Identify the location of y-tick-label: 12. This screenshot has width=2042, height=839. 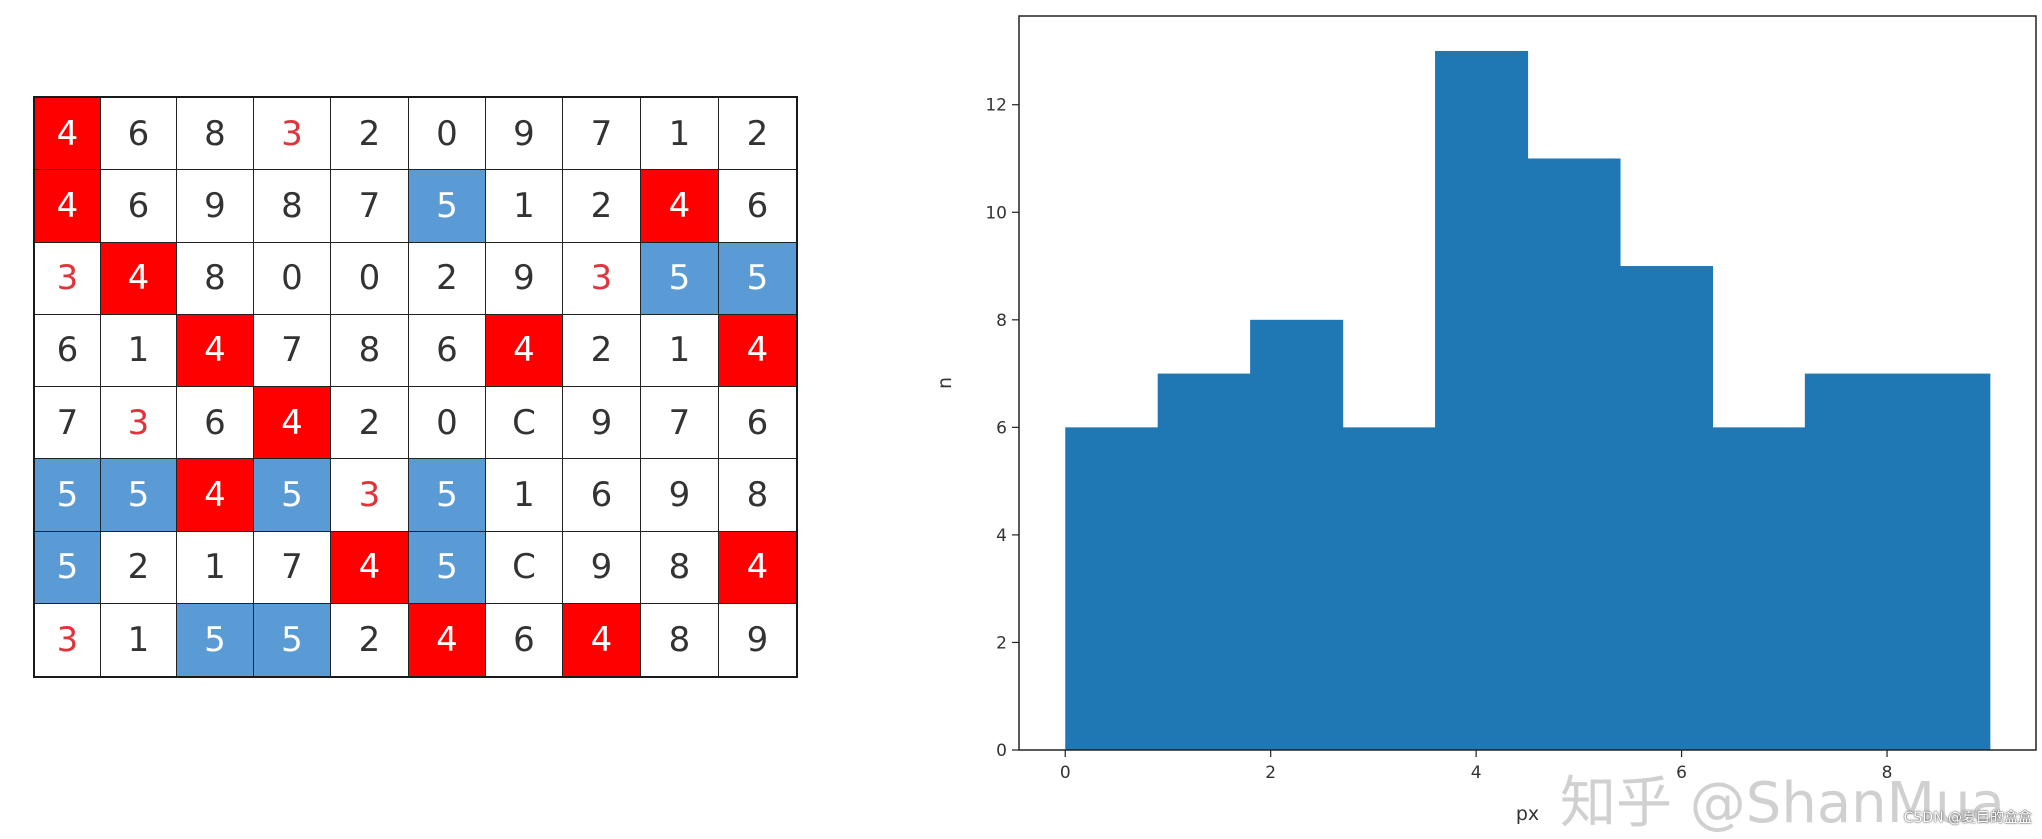
(996, 106).